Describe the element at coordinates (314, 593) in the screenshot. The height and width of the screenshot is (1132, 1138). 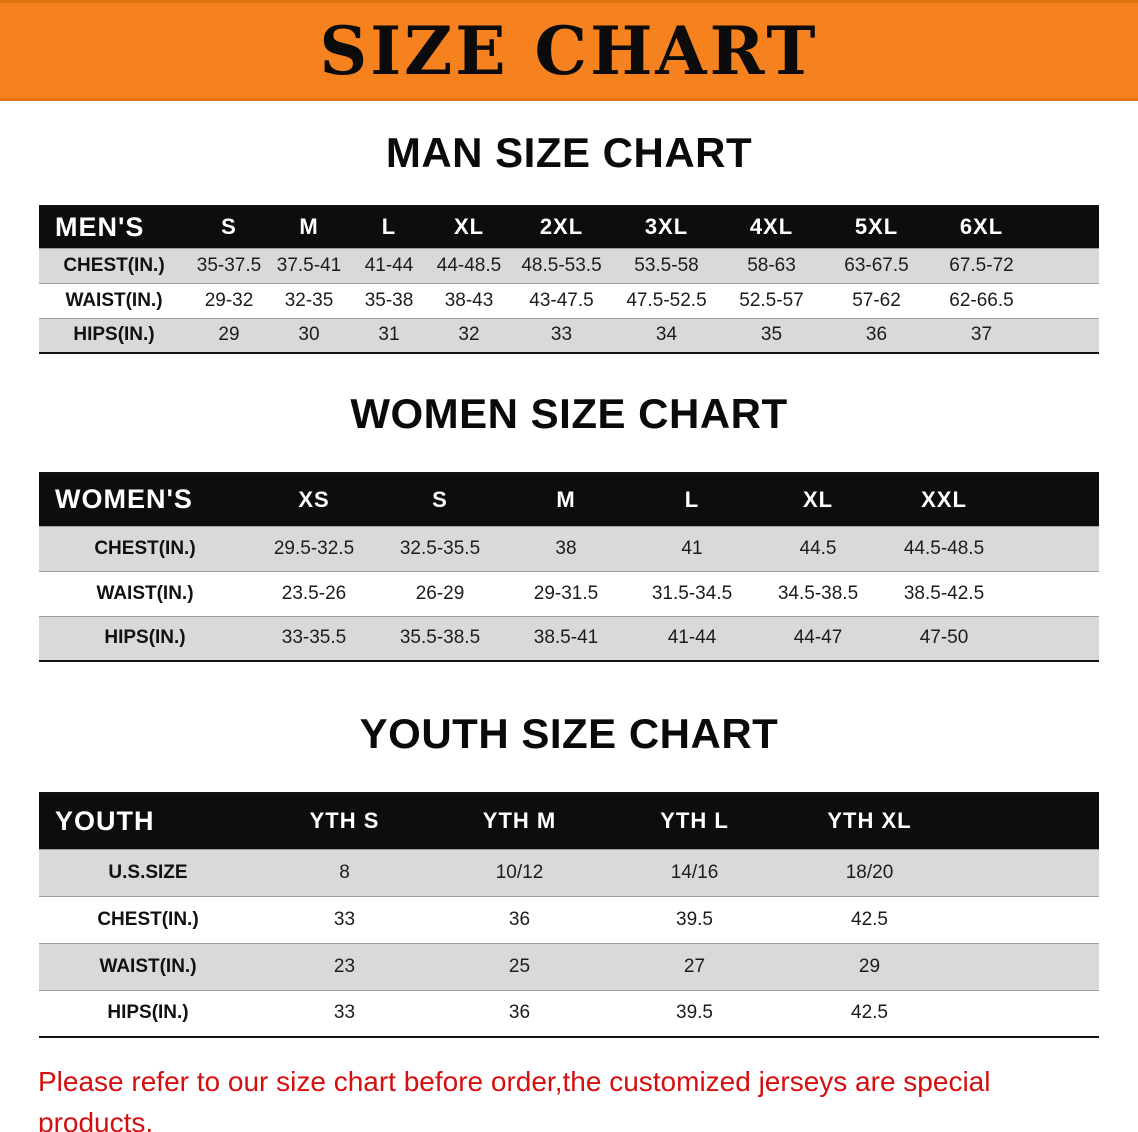
I see `table-cell: 23.5-26` at that location.